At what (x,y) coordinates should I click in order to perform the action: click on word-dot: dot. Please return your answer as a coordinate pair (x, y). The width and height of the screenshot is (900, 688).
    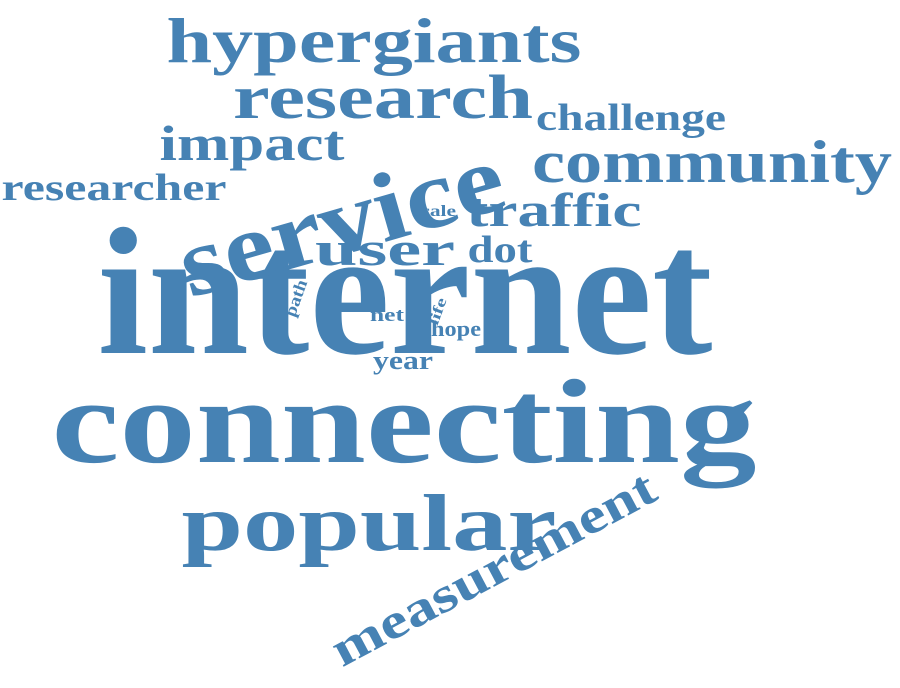
    Looking at the image, I should click on (500, 250).